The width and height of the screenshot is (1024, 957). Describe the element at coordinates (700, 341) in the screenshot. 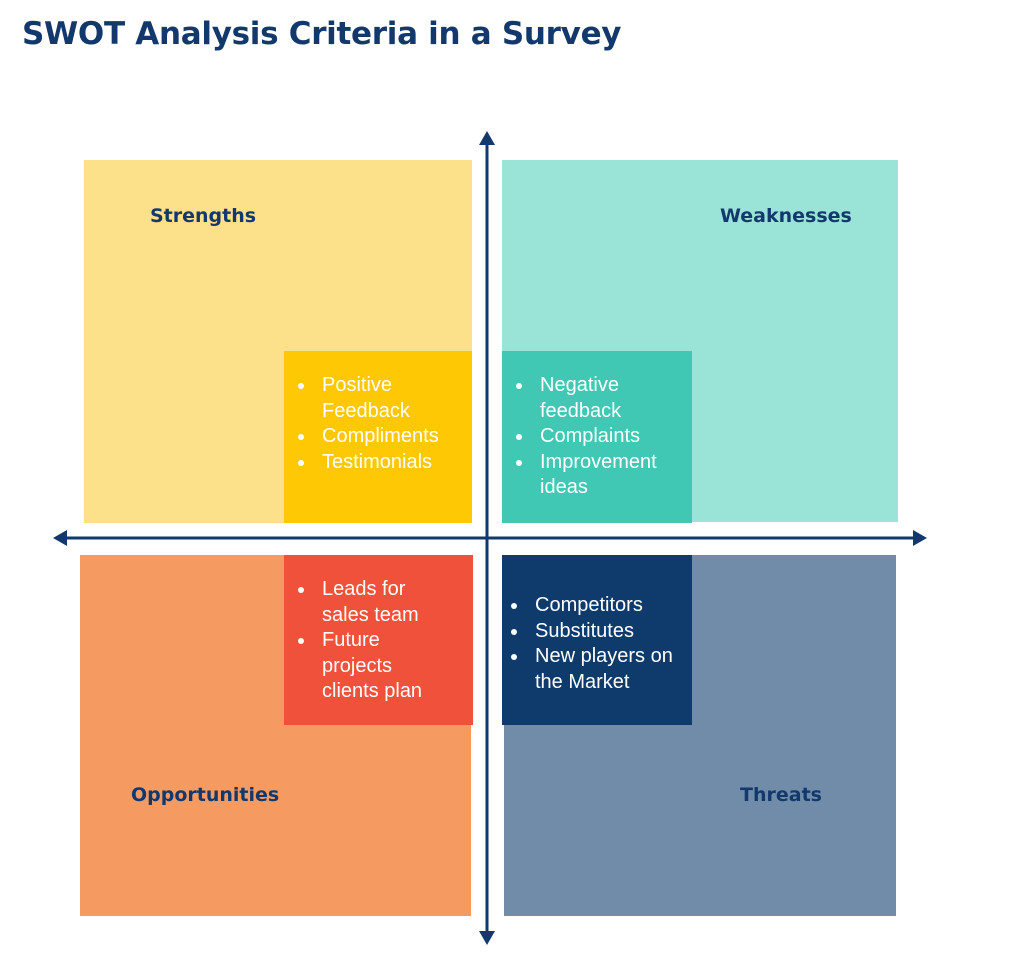

I see `weaknesses-quadrant: Weaknesses` at that location.